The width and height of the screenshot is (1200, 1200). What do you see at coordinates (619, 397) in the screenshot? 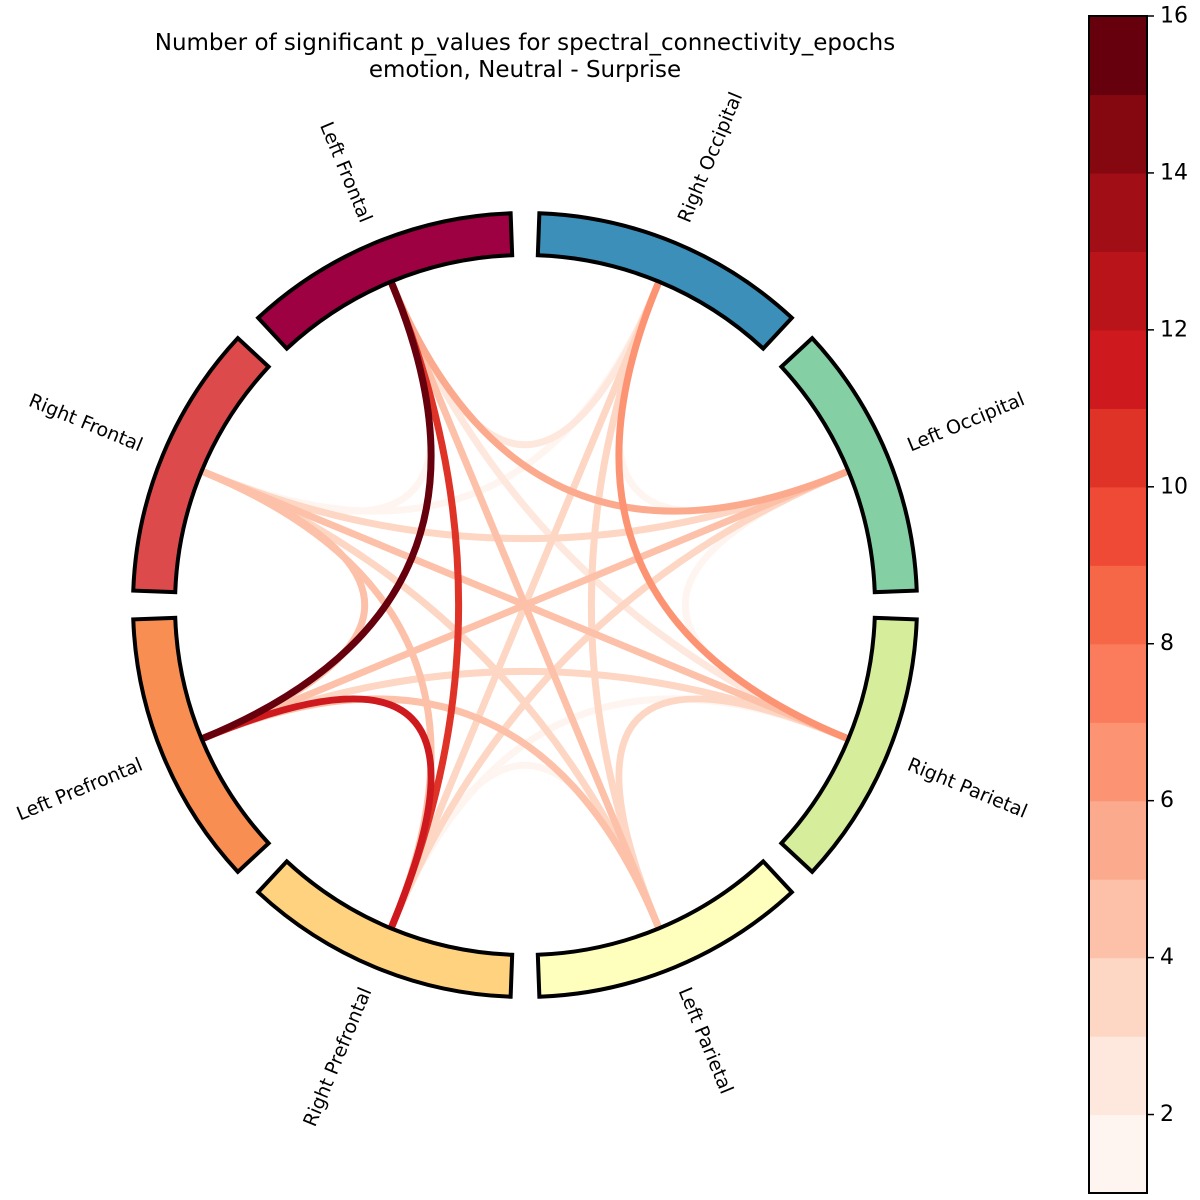
I see `link-left-frontal-left-occipital` at bounding box center [619, 397].